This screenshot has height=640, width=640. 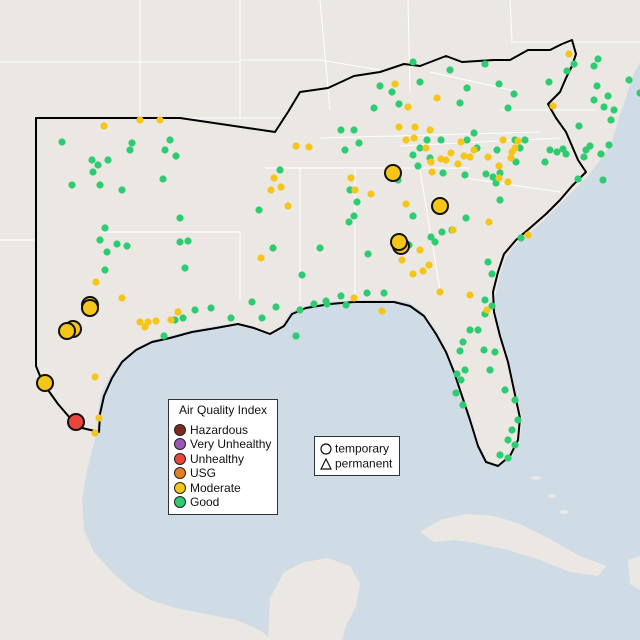 I want to click on triangle-icon, so click(x=326, y=463).